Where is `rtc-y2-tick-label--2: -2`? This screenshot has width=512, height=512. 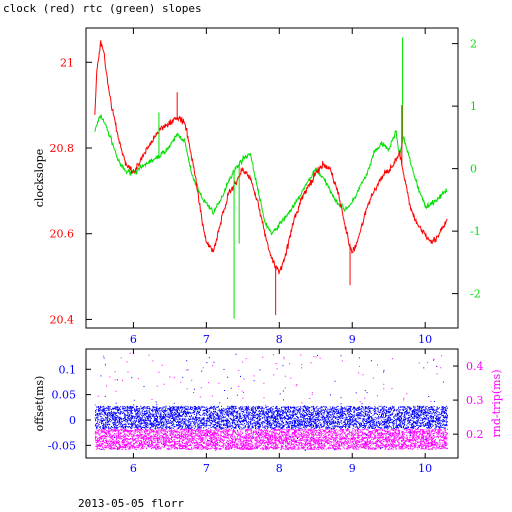
rtc-y2-tick-label--2: -2 is located at coordinates (475, 294).